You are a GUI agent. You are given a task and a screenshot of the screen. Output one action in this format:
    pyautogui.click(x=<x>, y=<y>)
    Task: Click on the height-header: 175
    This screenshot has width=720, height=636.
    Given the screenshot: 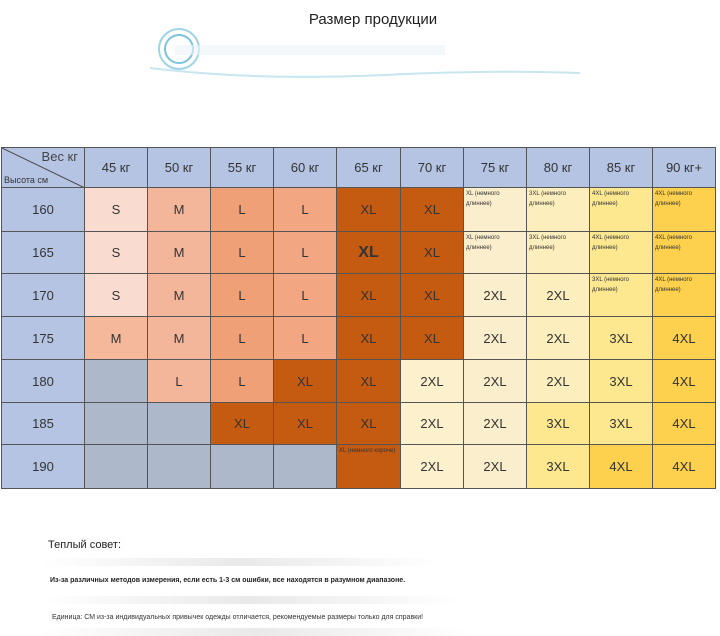 What is the action you would take?
    pyautogui.click(x=43, y=338)
    